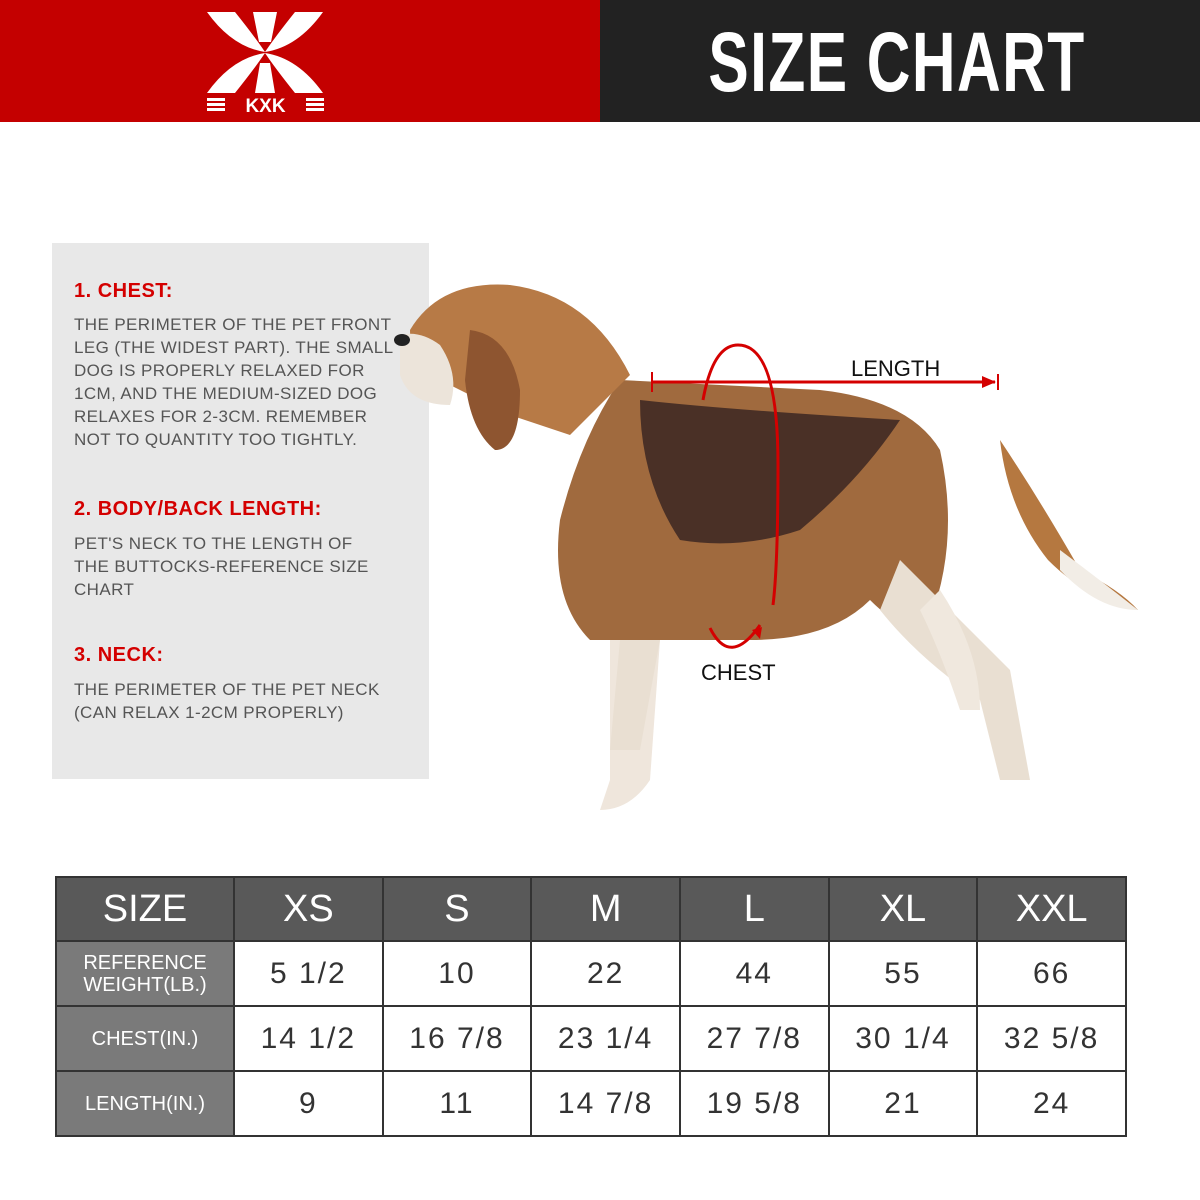  What do you see at coordinates (605, 1103) in the screenshot?
I see `cell: 14 7/8` at bounding box center [605, 1103].